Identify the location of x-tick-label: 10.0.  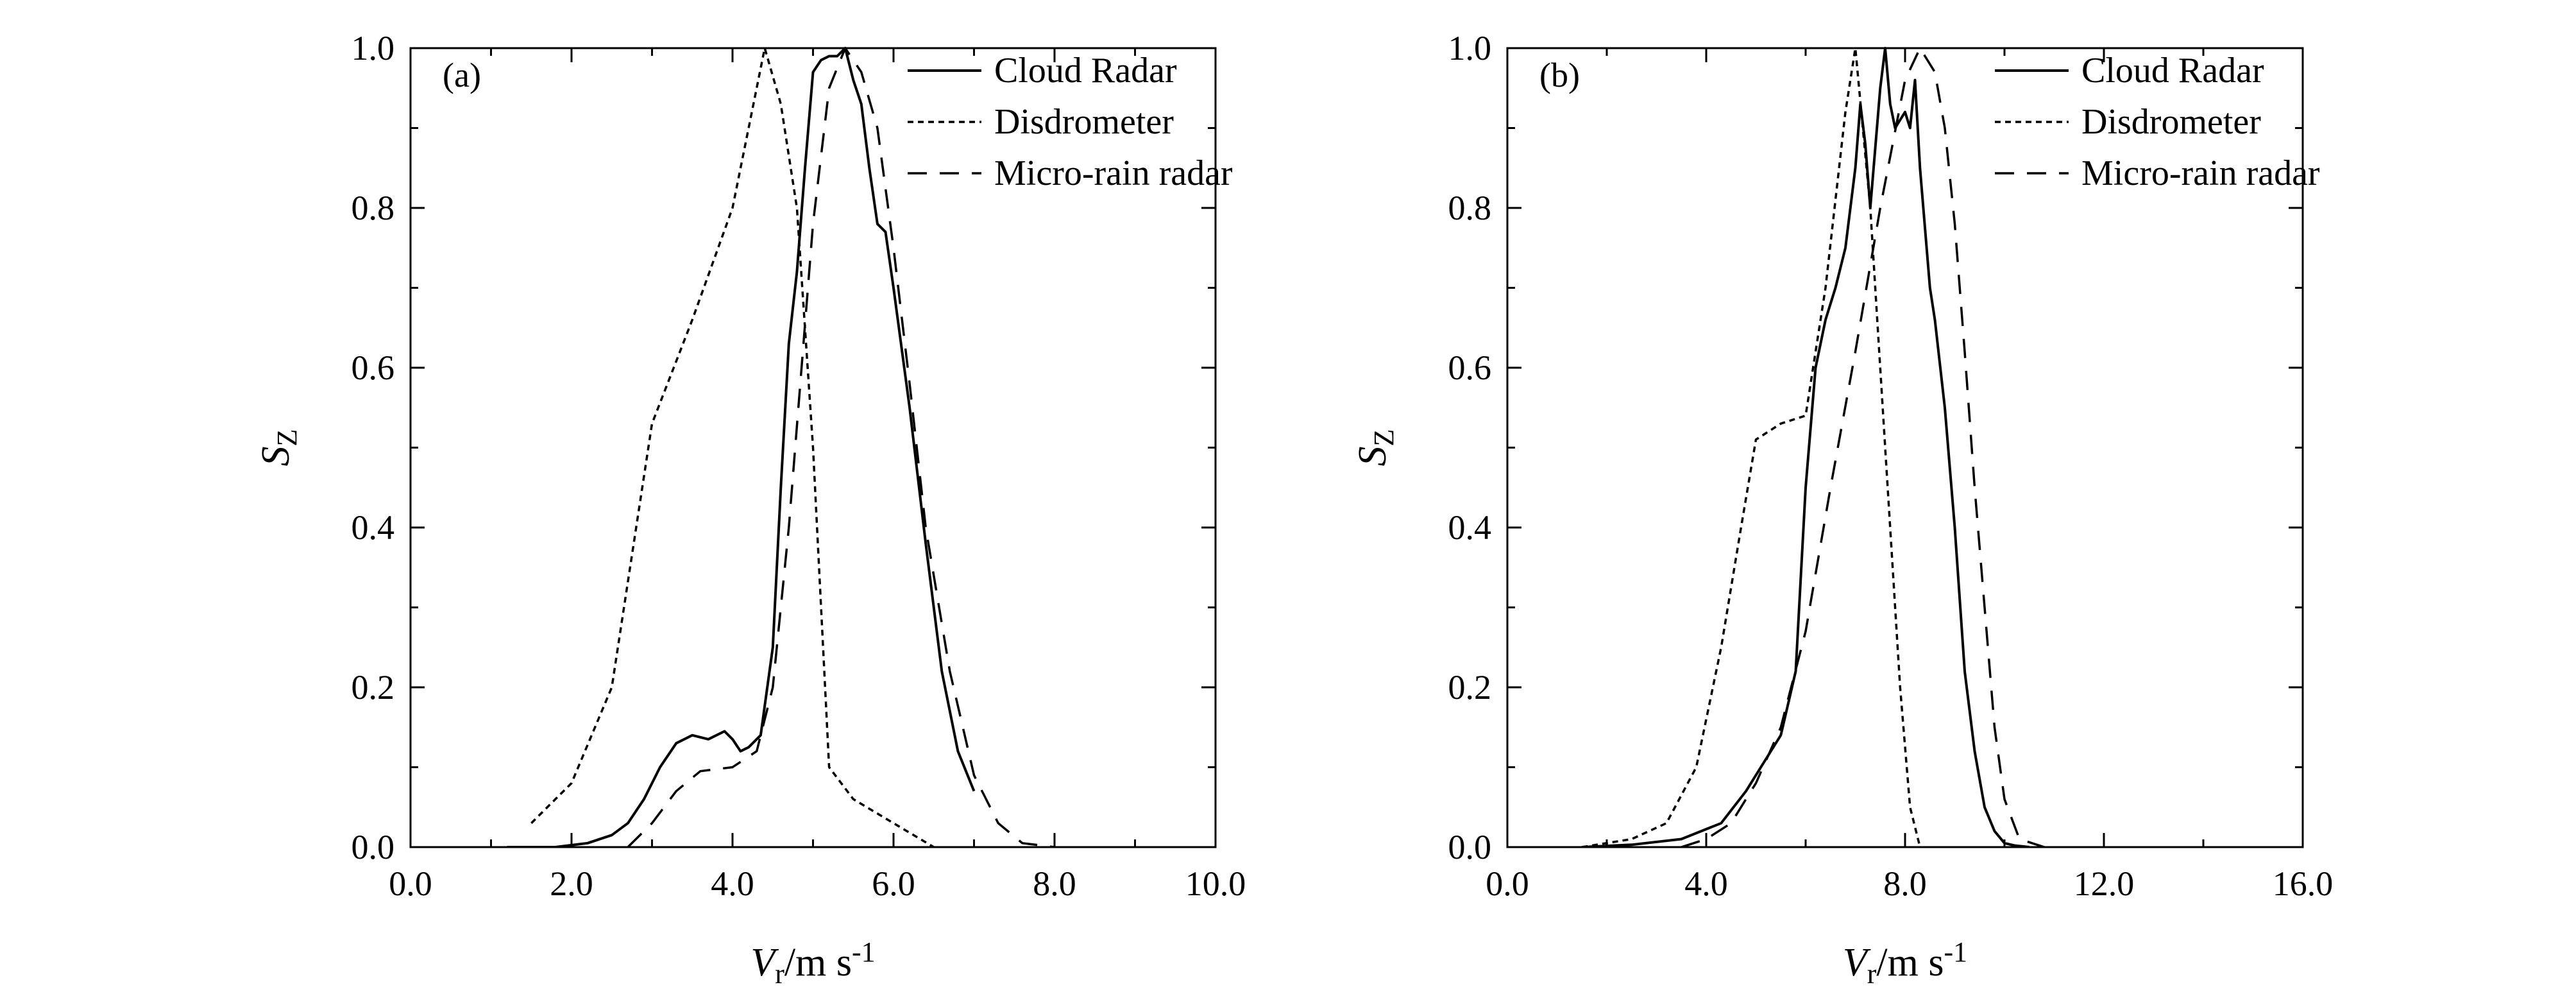
(1215, 883).